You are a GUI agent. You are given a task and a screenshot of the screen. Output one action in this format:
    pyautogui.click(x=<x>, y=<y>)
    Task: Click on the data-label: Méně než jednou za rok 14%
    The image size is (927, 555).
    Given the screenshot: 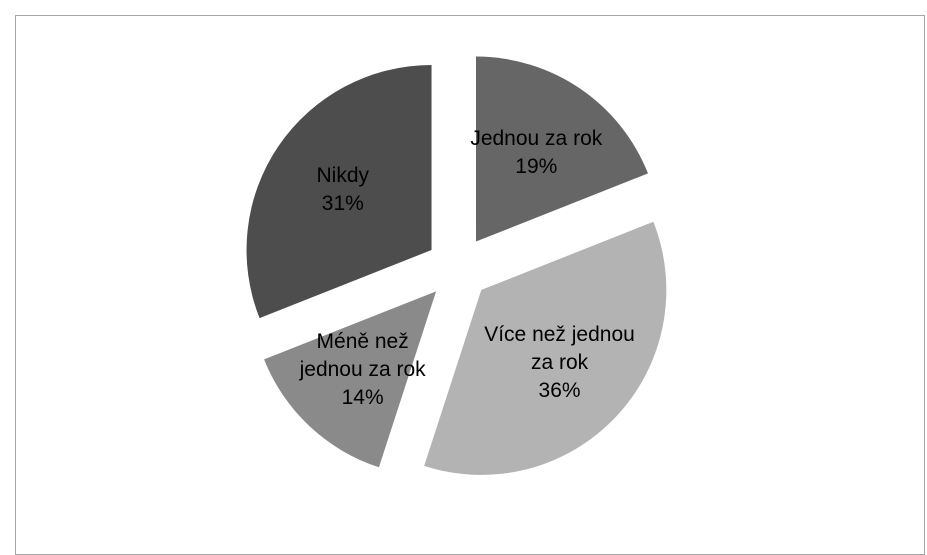 What is the action you would take?
    pyautogui.click(x=363, y=370)
    